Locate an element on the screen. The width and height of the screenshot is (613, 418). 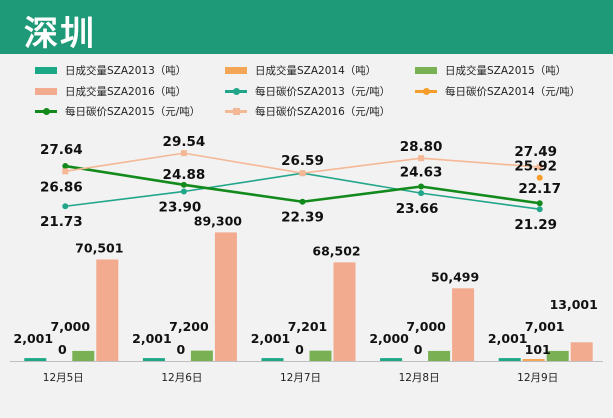
data-label-price2015-1: 24.88 is located at coordinates (184, 175).